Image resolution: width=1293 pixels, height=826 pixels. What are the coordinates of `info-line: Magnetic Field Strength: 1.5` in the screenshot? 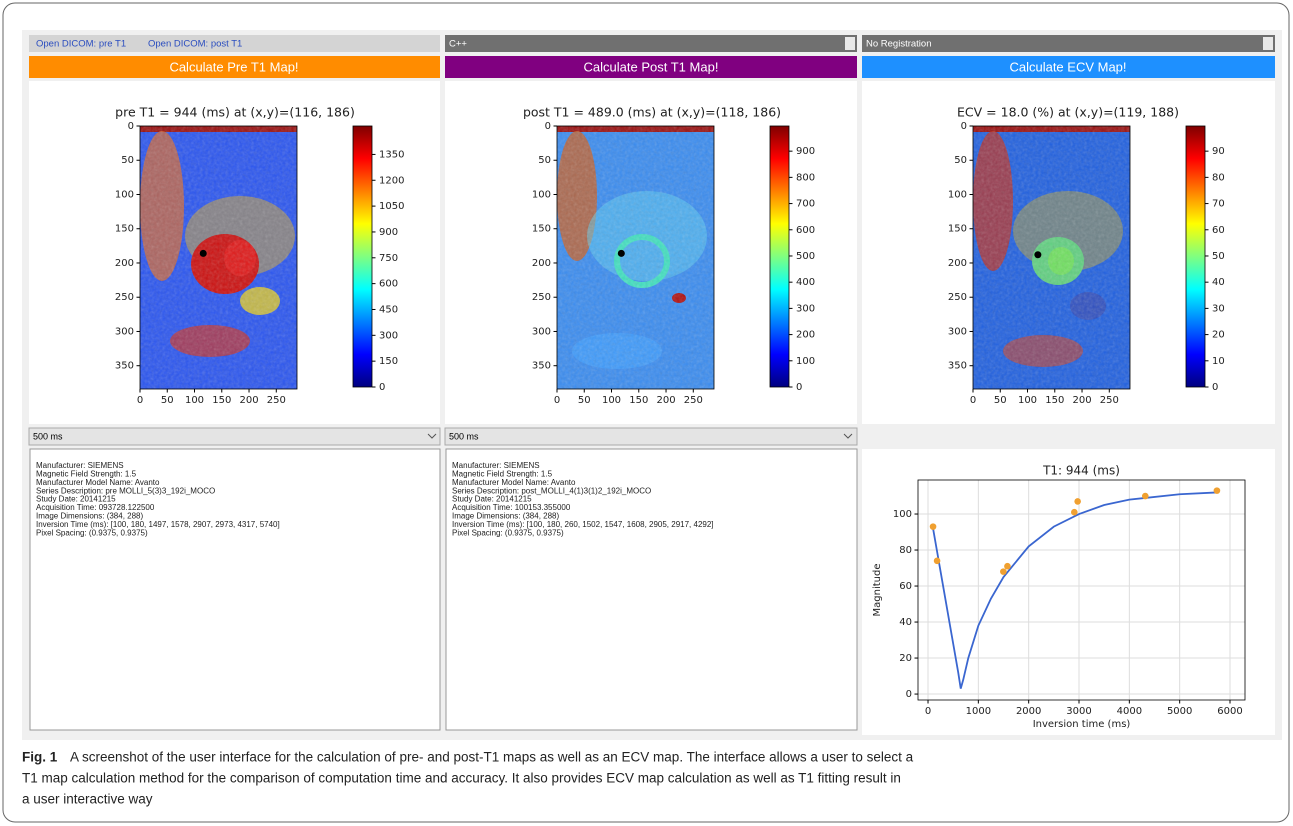 It's located at (86, 474).